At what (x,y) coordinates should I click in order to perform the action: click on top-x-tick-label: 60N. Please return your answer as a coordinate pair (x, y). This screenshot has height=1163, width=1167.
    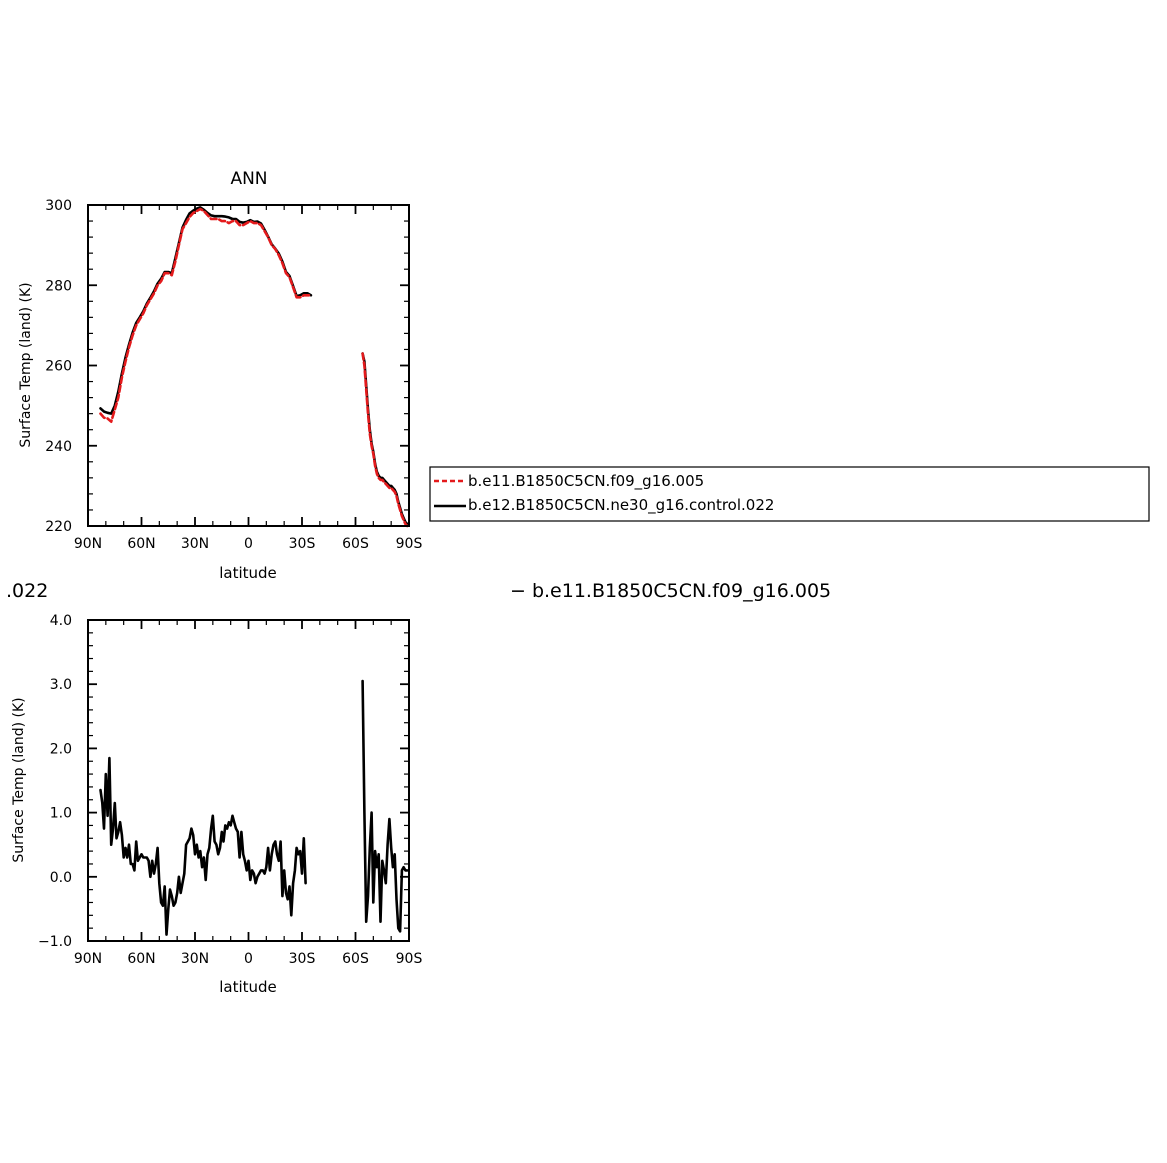
    Looking at the image, I should click on (141, 544).